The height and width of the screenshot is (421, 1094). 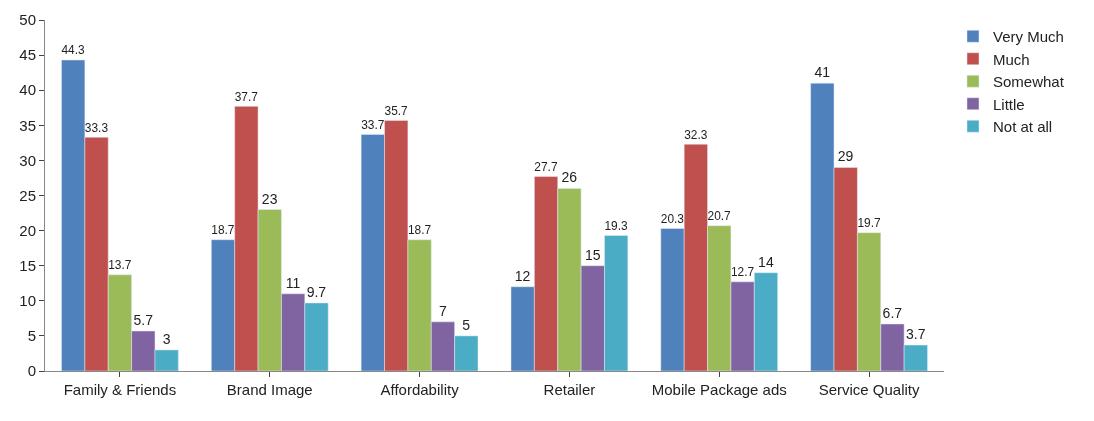 I want to click on data-label: 27.7, so click(x=546, y=167).